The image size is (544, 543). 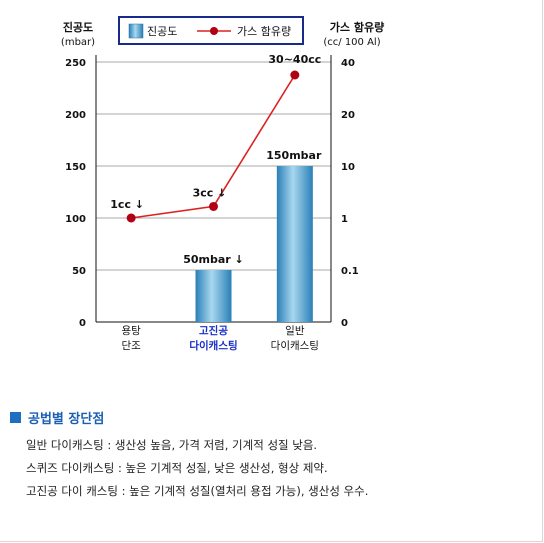 What do you see at coordinates (252, 235) in the screenshot?
I see `bar-series: 50mbar ↓ 150mbar` at bounding box center [252, 235].